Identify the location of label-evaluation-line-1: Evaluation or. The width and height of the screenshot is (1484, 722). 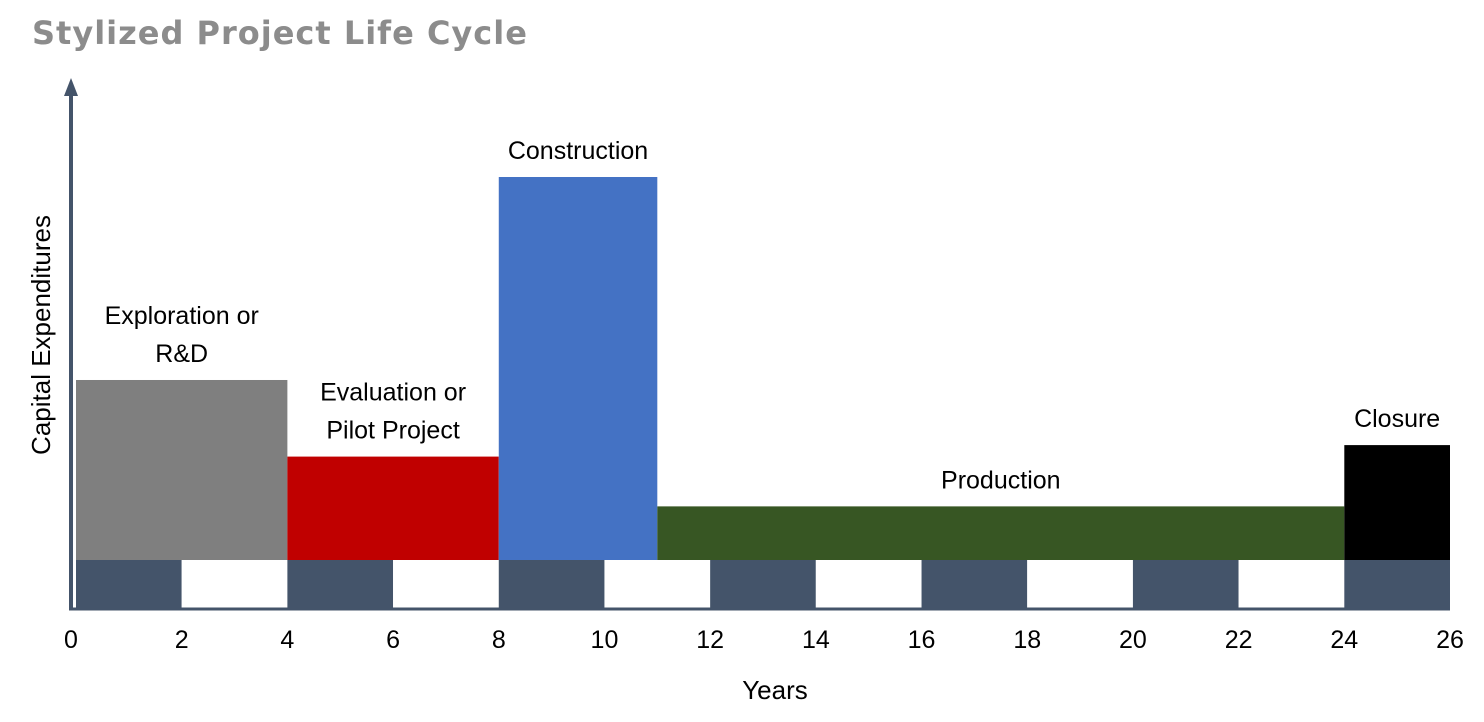
(393, 393).